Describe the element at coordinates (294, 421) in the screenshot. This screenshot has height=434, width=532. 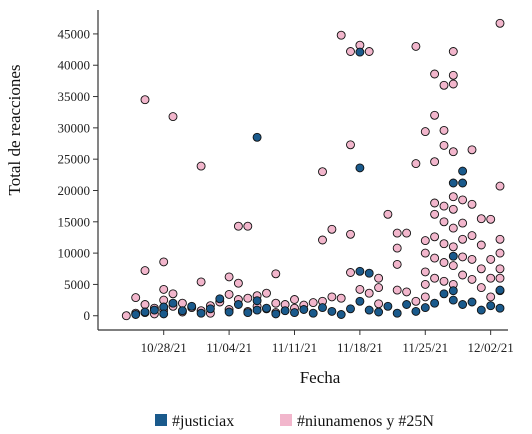
I see `legend: #justiciax #niunamenos y #25N` at that location.